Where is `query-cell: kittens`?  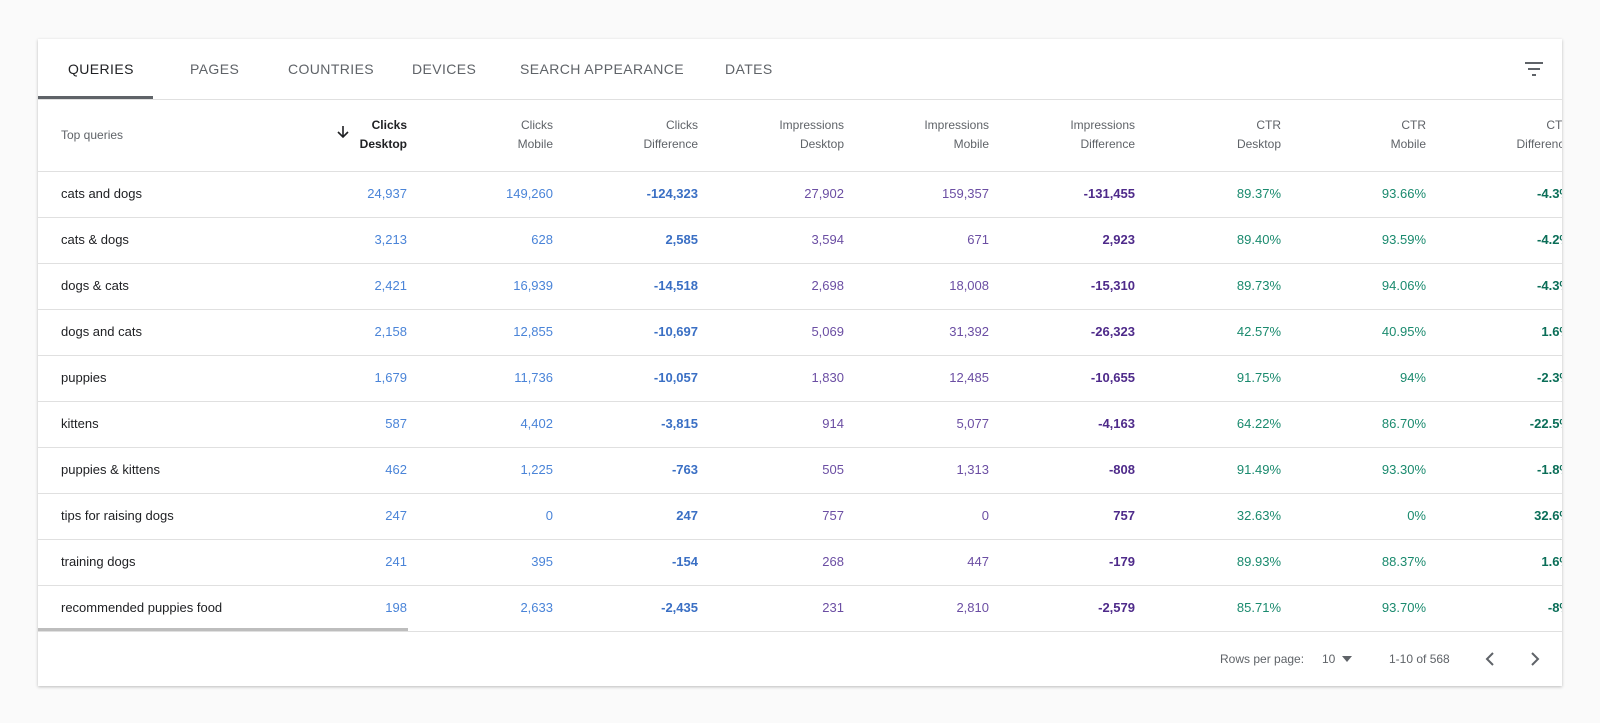
query-cell: kittens is located at coordinates (80, 423).